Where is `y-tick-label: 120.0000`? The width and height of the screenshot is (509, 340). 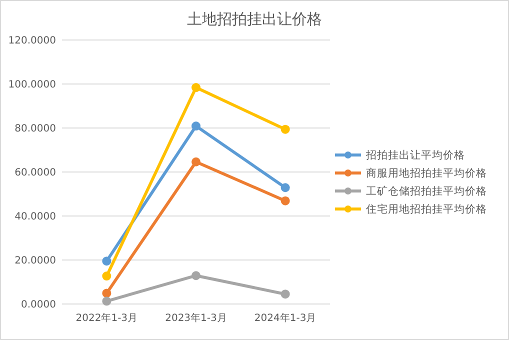 y-tick-label: 120.0000 is located at coordinates (32, 41).